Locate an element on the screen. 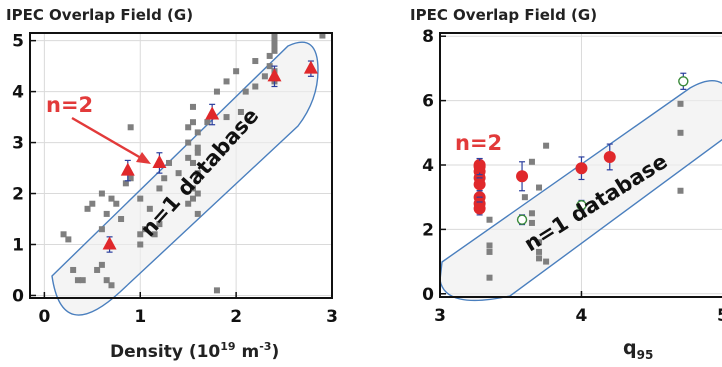  left-x-tick-label: 2 is located at coordinates (236, 317).